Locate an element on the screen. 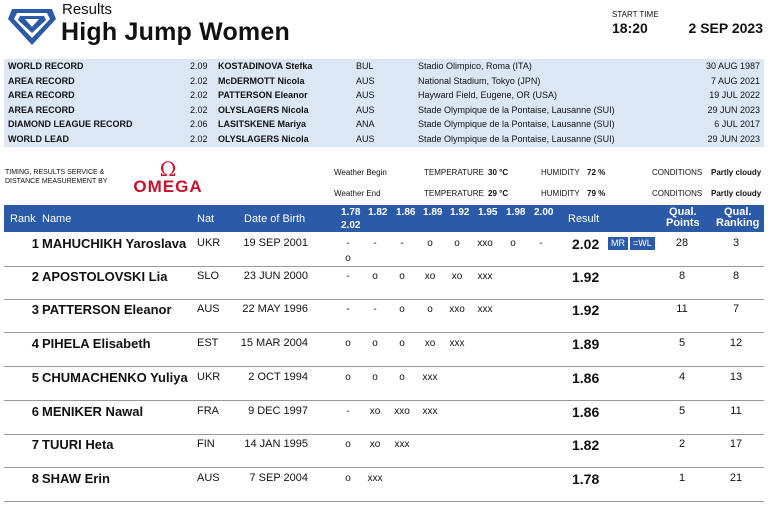 The image size is (768, 505). record-nat: ANA is located at coordinates (365, 124).